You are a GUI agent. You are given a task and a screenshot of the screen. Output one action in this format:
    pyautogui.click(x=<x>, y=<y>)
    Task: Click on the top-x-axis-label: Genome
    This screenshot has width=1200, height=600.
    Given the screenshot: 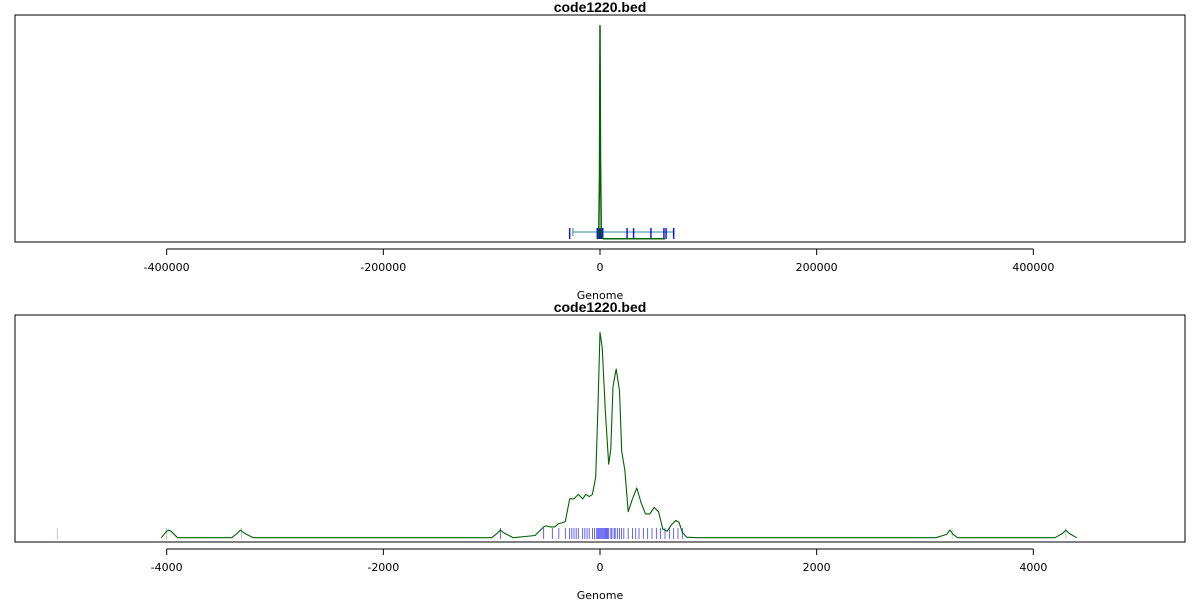 What is the action you would take?
    pyautogui.click(x=600, y=295)
    